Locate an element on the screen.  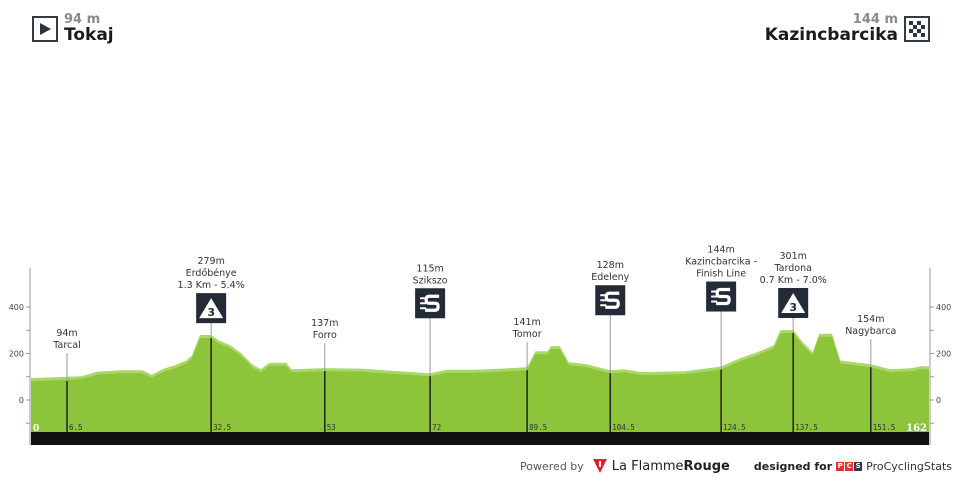
point-elevation-label: 154m is located at coordinates (870, 319).